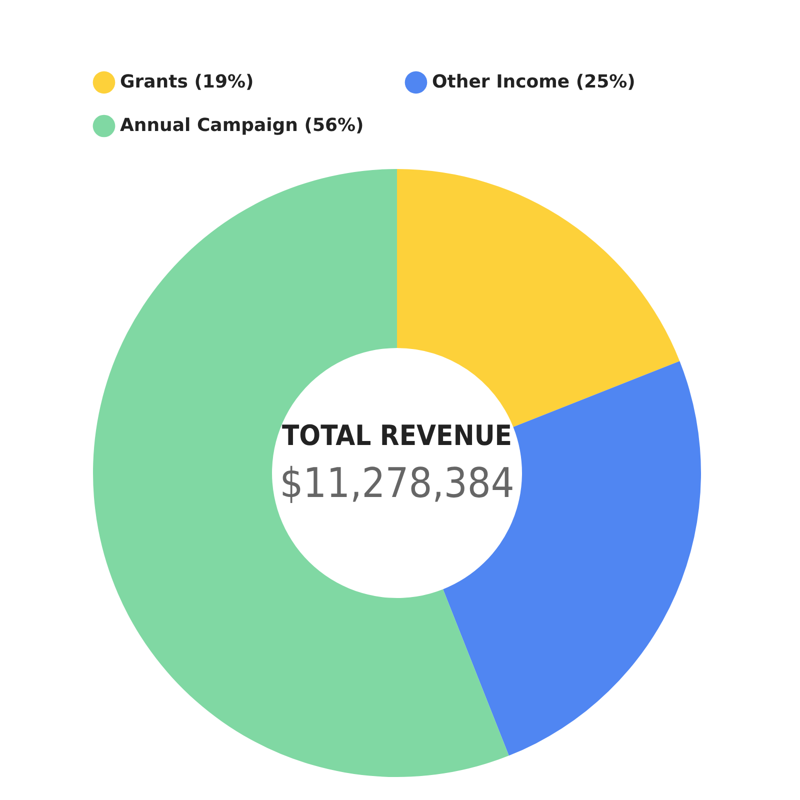 This screenshot has width=800, height=800. What do you see at coordinates (397, 435) in the screenshot?
I see `text: TOTAL REVENUE` at bounding box center [397, 435].